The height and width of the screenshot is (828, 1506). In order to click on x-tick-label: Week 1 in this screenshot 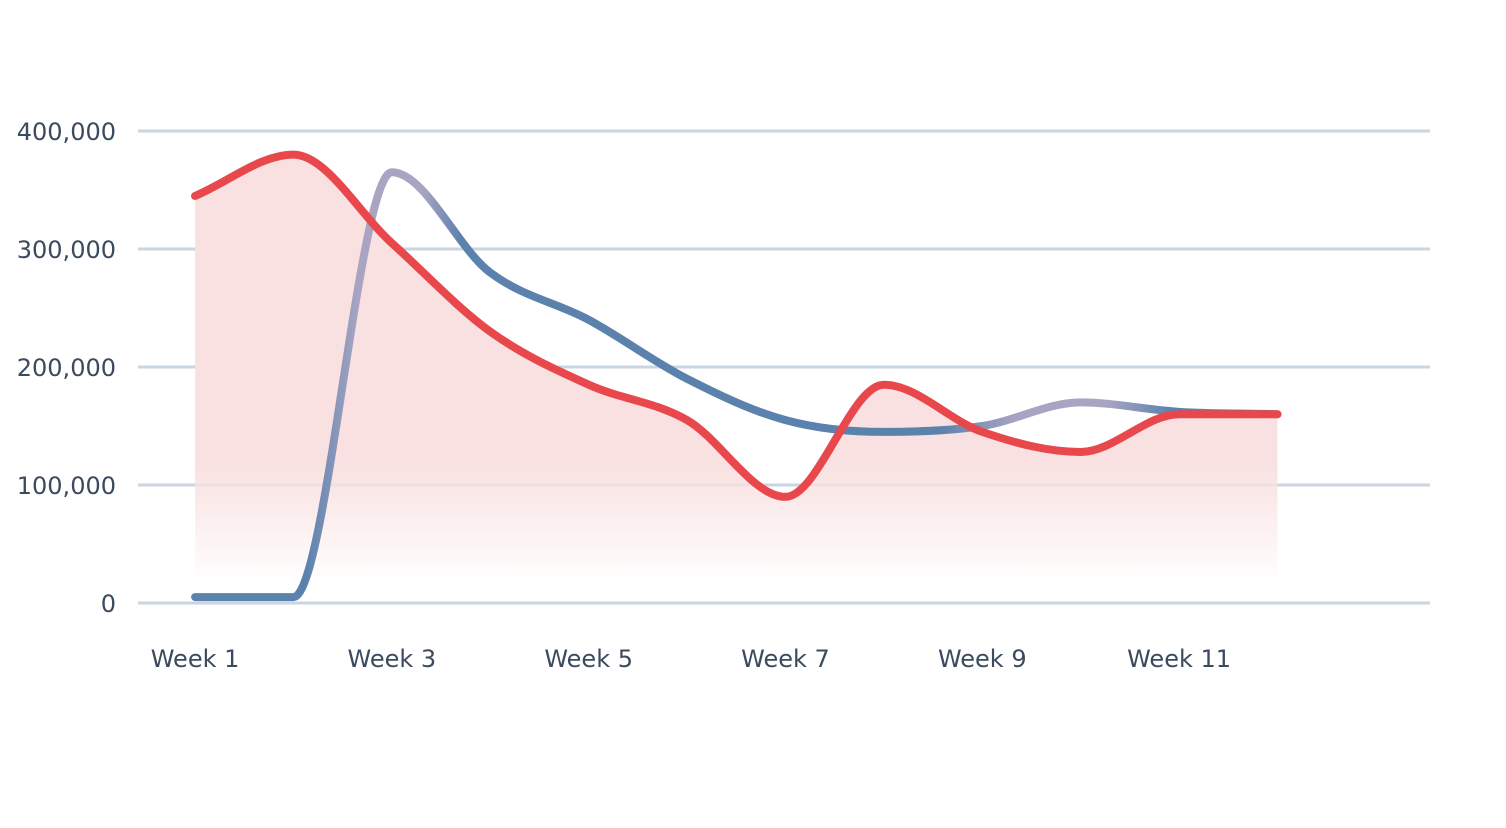, I will do `click(195, 659)`.